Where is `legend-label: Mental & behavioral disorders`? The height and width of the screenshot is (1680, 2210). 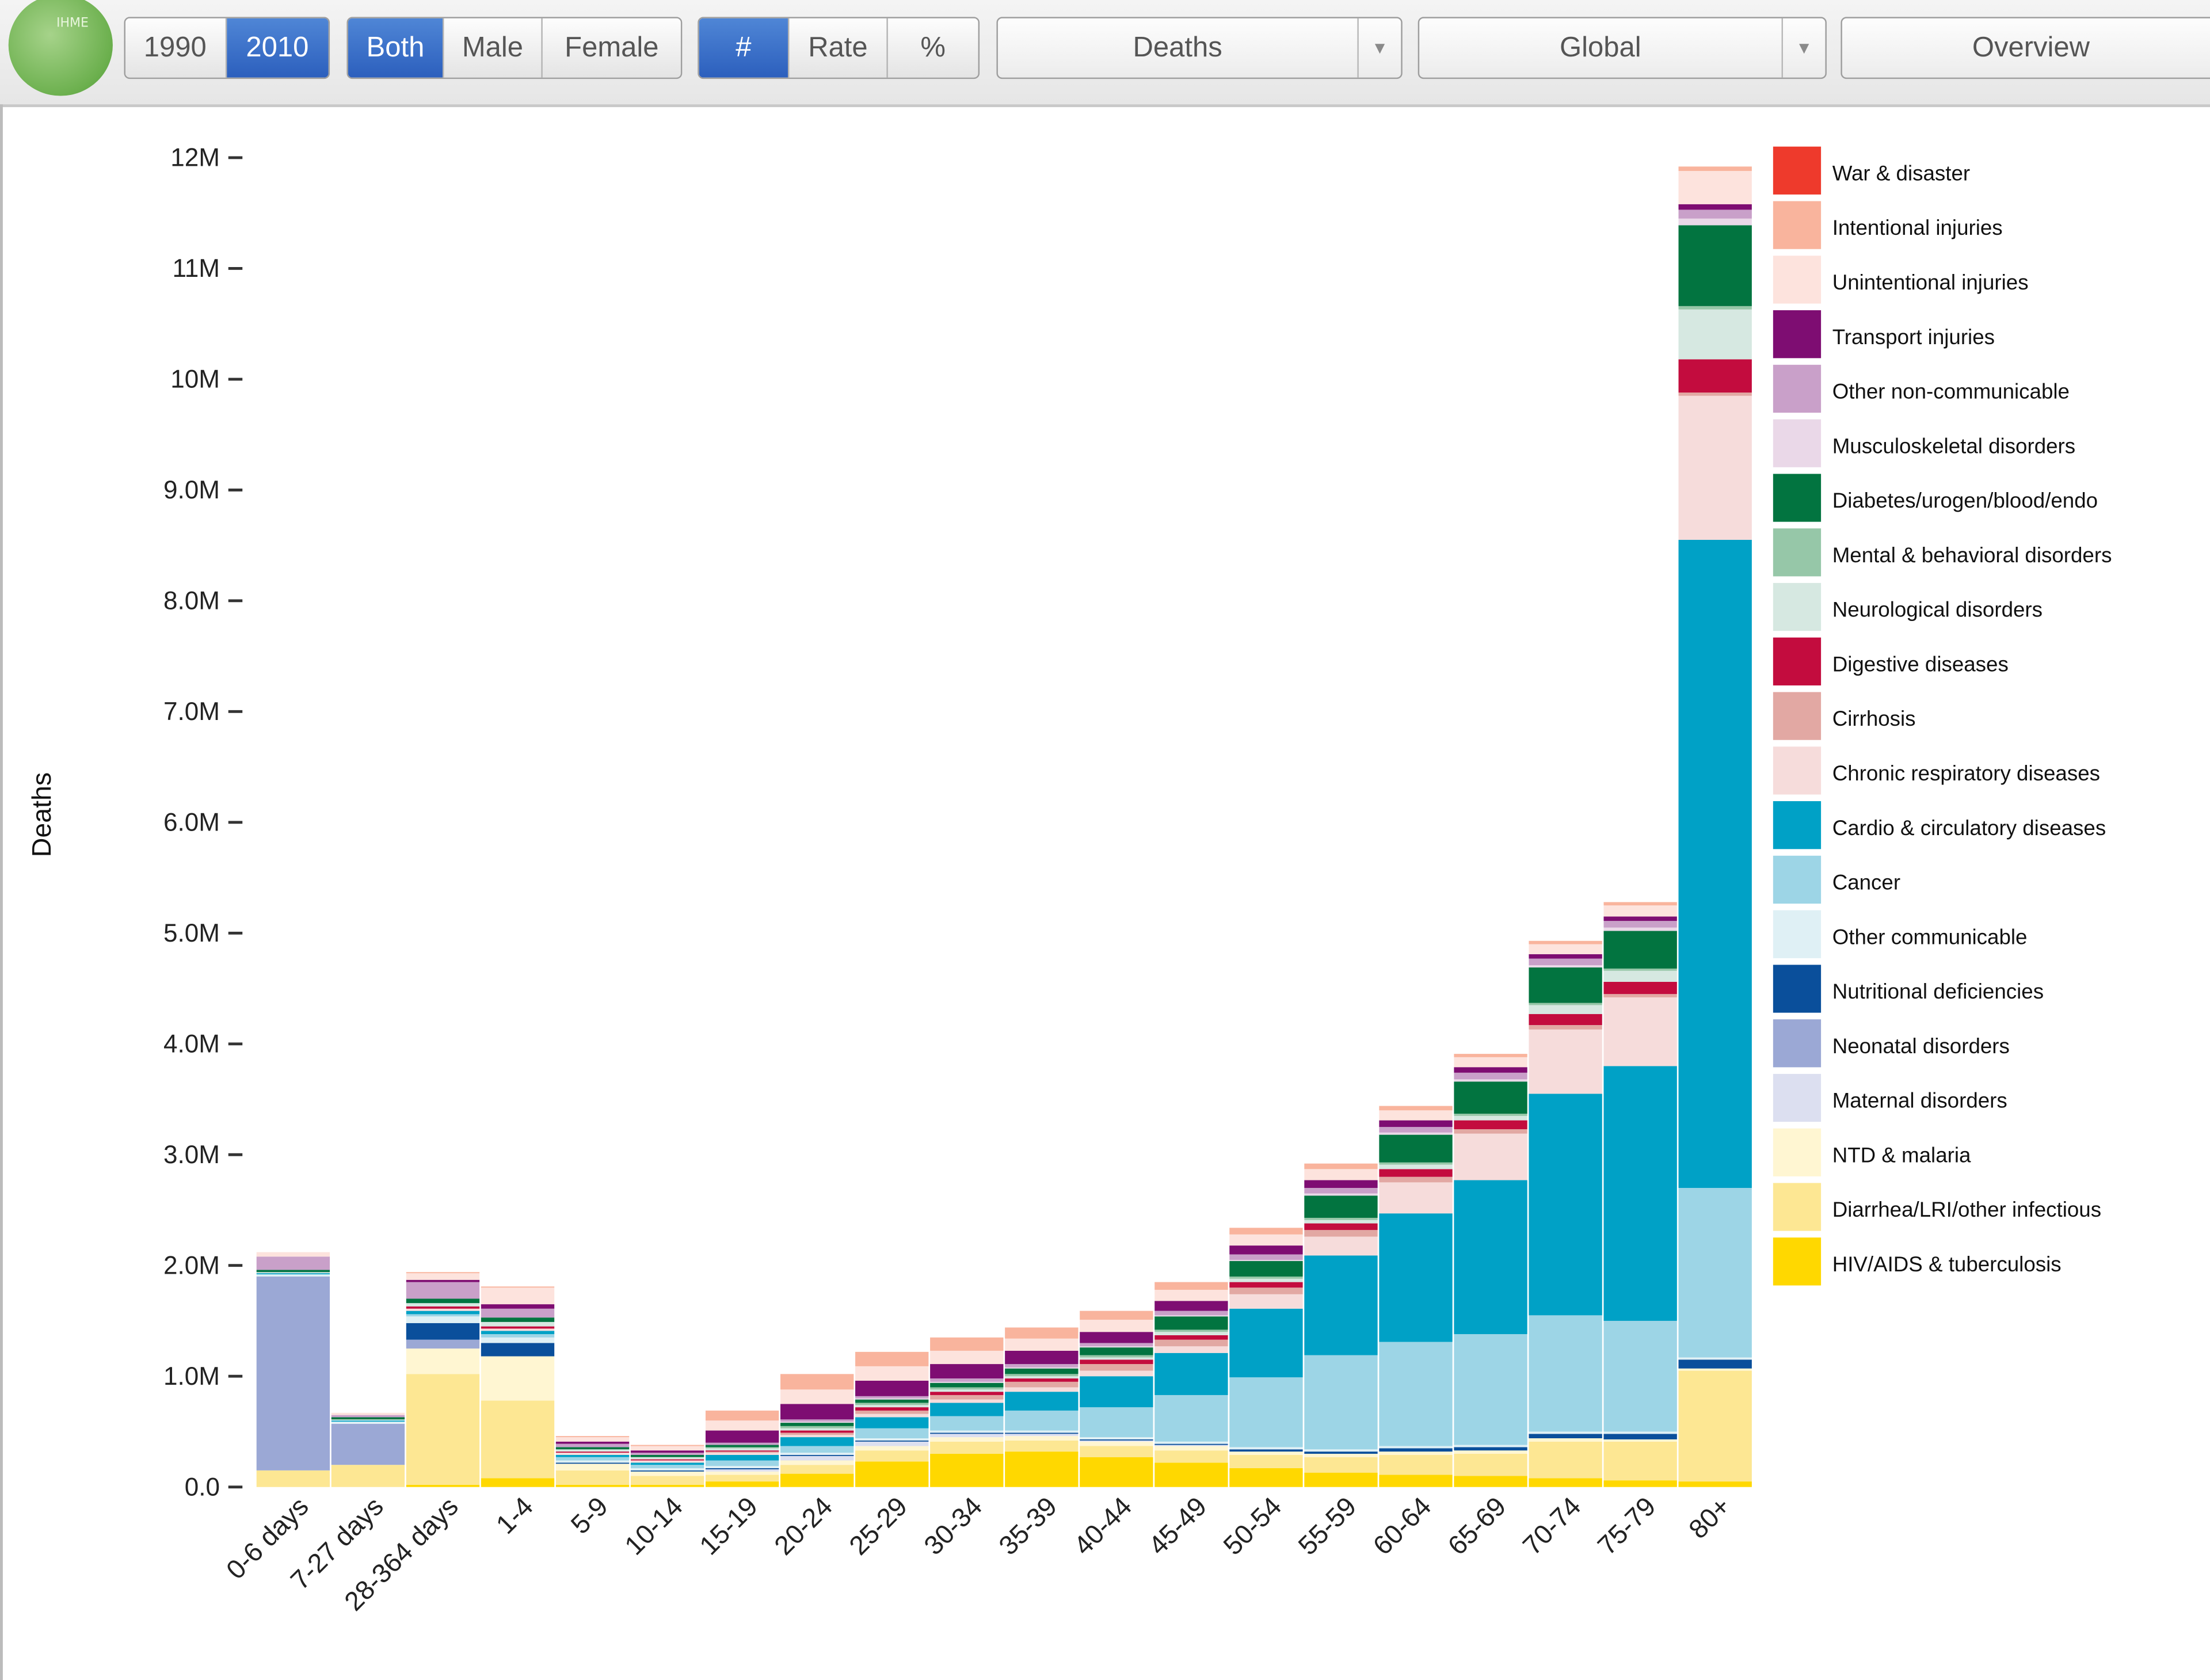 legend-label: Mental & behavioral disorders is located at coordinates (1972, 555).